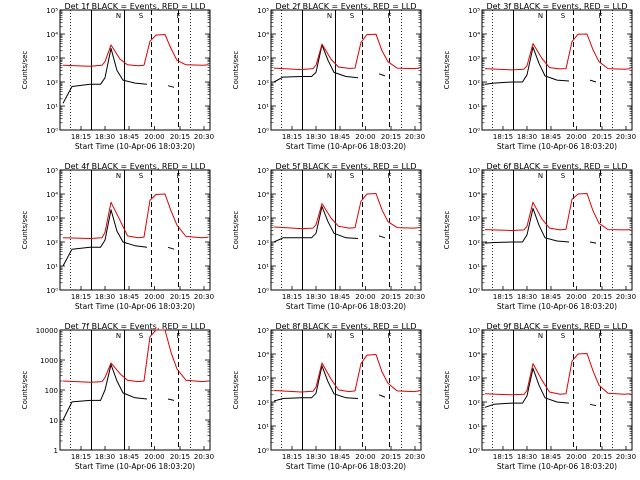 The image size is (640, 480). What do you see at coordinates (49, 361) in the screenshot?
I see `y-tick-label: 1000` at bounding box center [49, 361].